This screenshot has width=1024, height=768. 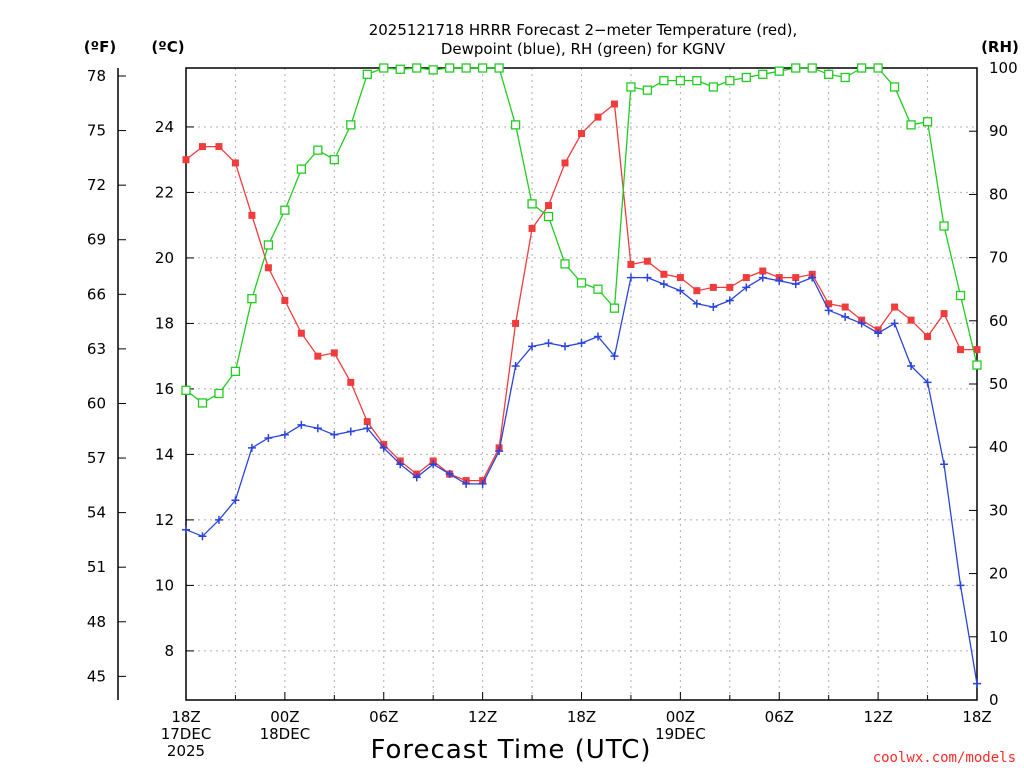 I want to click on fahrenheit-tick-label: 63, so click(x=96, y=349).